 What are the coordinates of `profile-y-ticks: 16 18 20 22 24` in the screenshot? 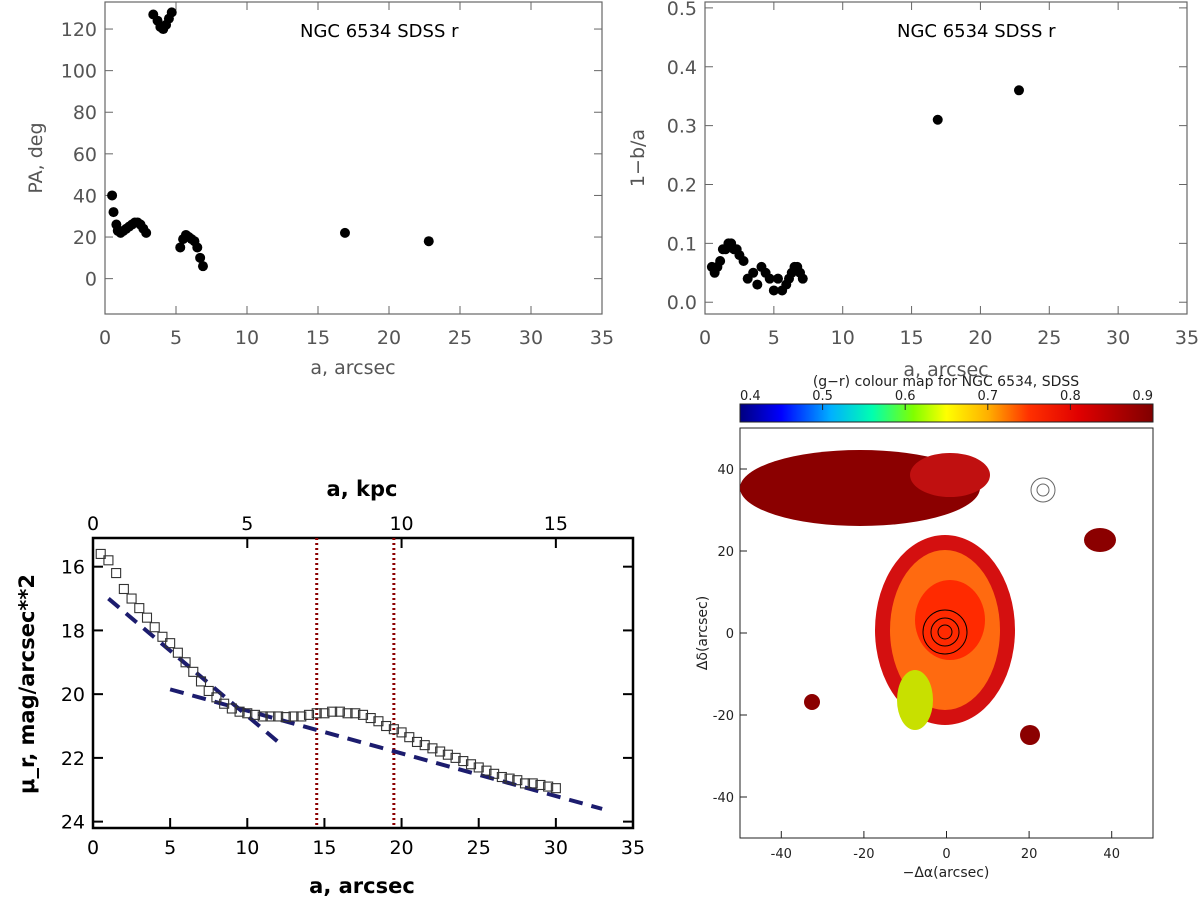 It's located at (347, 695).